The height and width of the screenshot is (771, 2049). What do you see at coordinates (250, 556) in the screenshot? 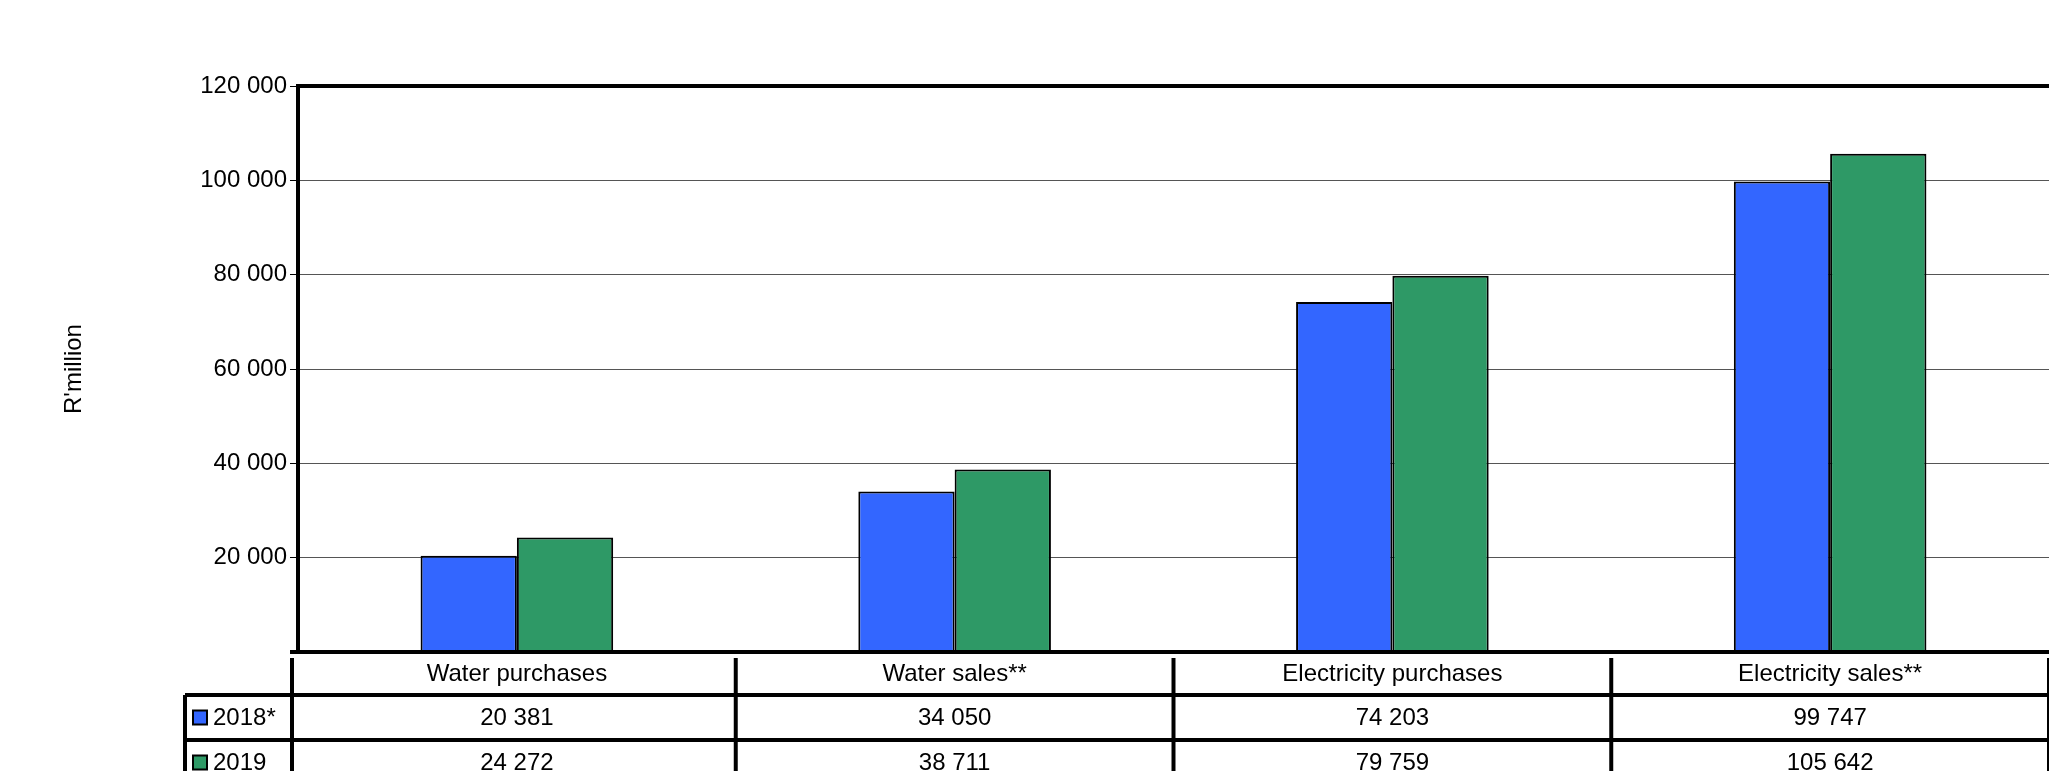
I see `y-tick-label: 20 000` at bounding box center [250, 556].